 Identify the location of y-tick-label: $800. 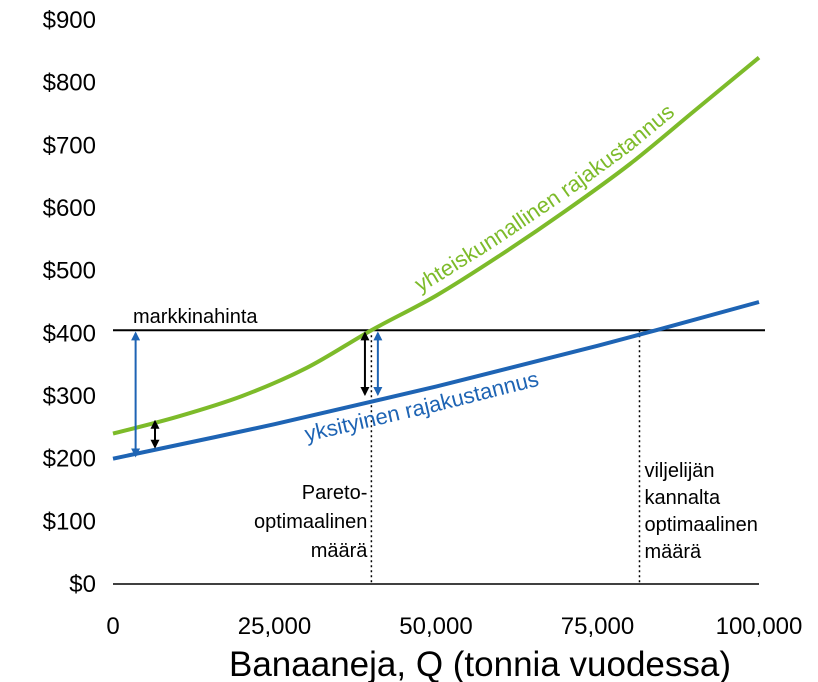
(69, 83).